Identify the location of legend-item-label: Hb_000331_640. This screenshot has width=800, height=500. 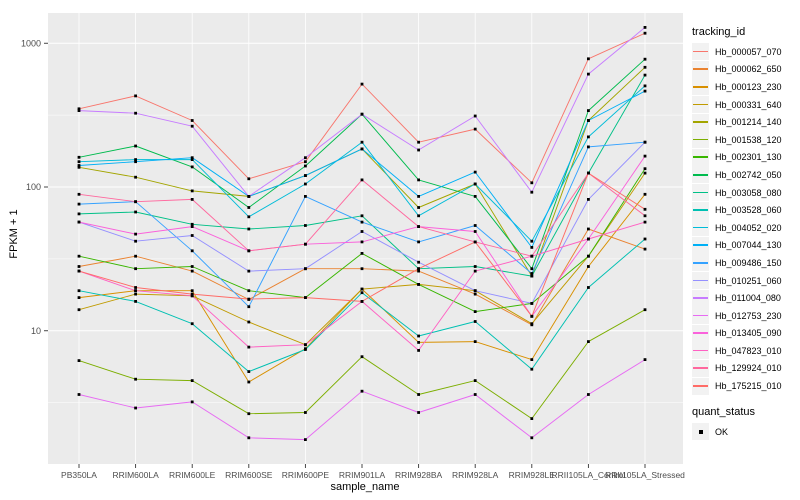
(748, 104).